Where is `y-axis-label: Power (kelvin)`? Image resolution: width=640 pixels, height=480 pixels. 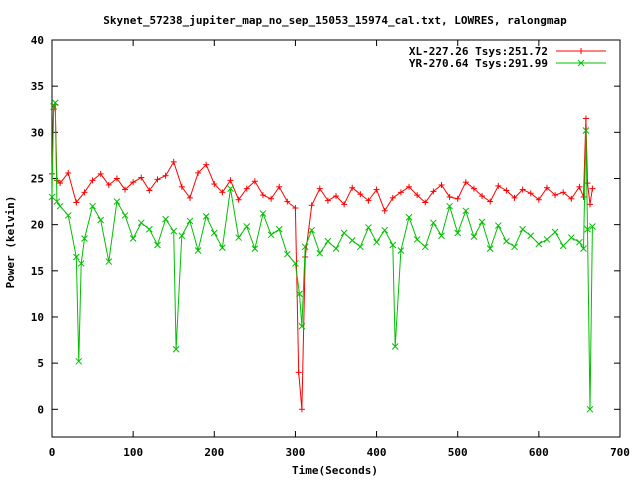 y-axis-label: Power (kelvin) is located at coordinates (10, 242).